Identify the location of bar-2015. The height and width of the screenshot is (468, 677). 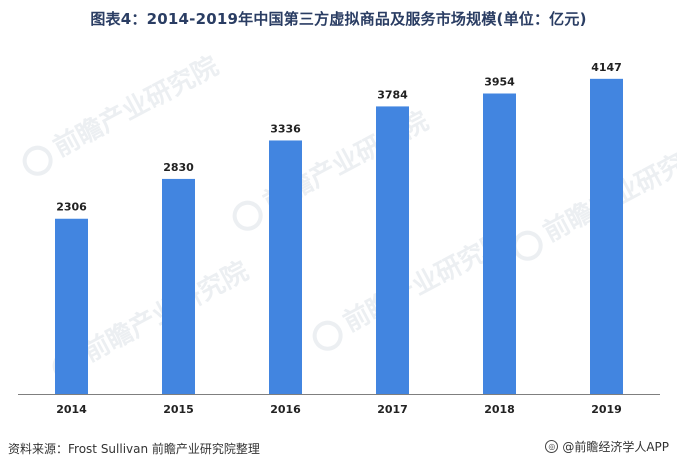
(178, 286).